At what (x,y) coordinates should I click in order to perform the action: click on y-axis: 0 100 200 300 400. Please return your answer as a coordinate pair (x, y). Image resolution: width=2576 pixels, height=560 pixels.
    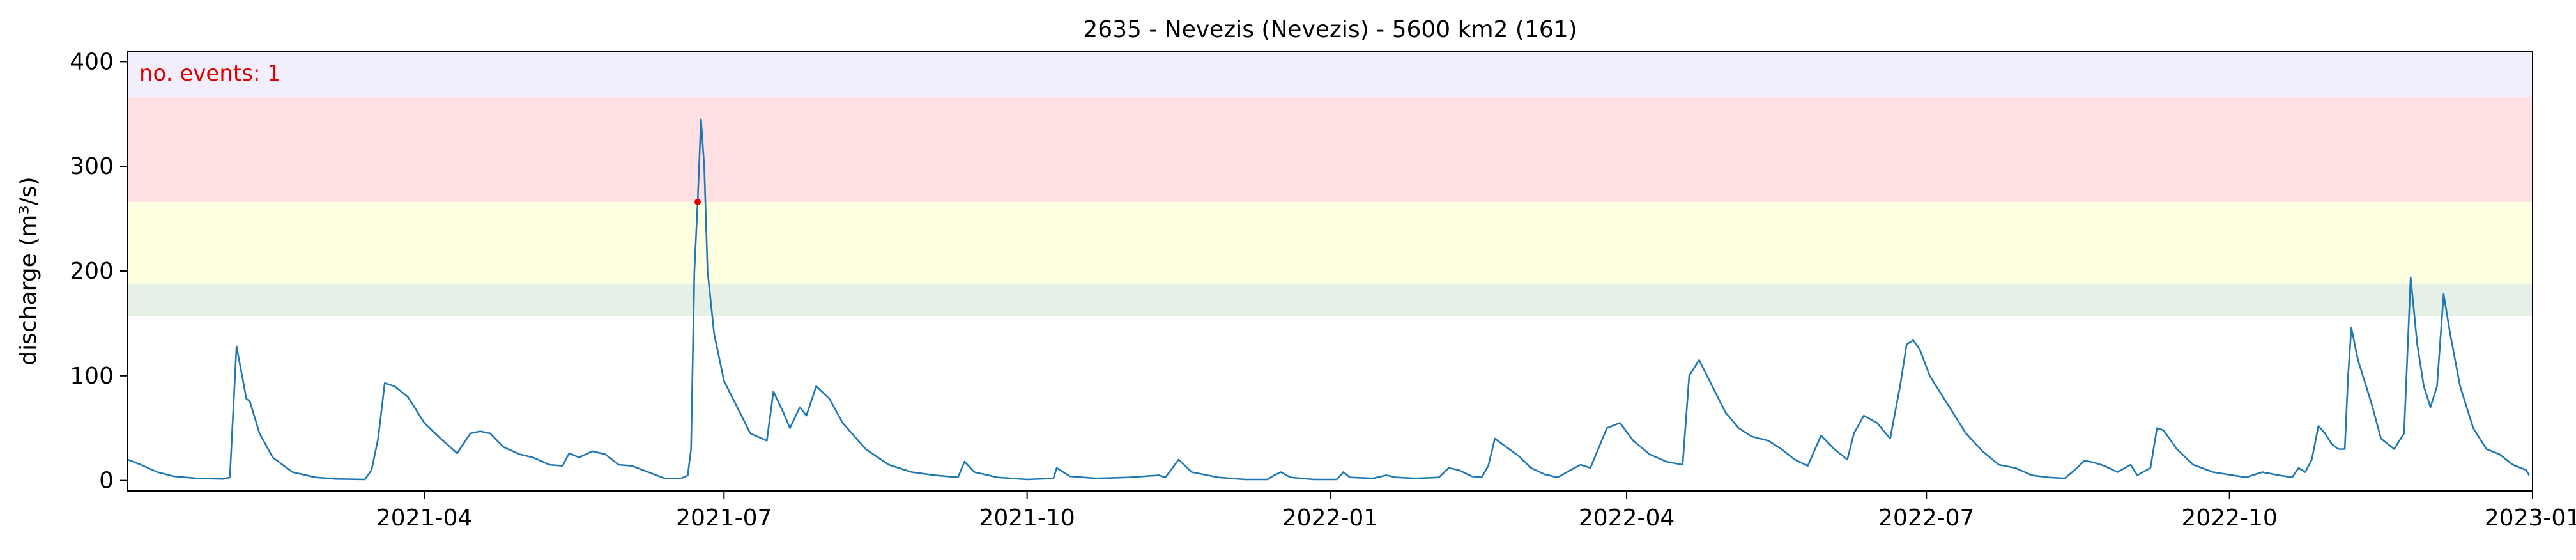
    Looking at the image, I should click on (99, 271).